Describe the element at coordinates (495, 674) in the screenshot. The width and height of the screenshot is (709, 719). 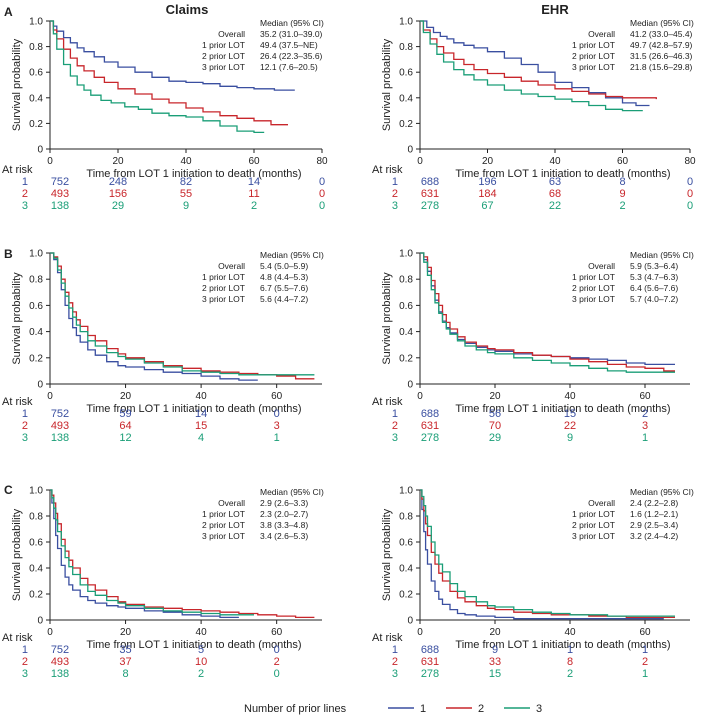
I see `at-risk-value: 15` at that location.